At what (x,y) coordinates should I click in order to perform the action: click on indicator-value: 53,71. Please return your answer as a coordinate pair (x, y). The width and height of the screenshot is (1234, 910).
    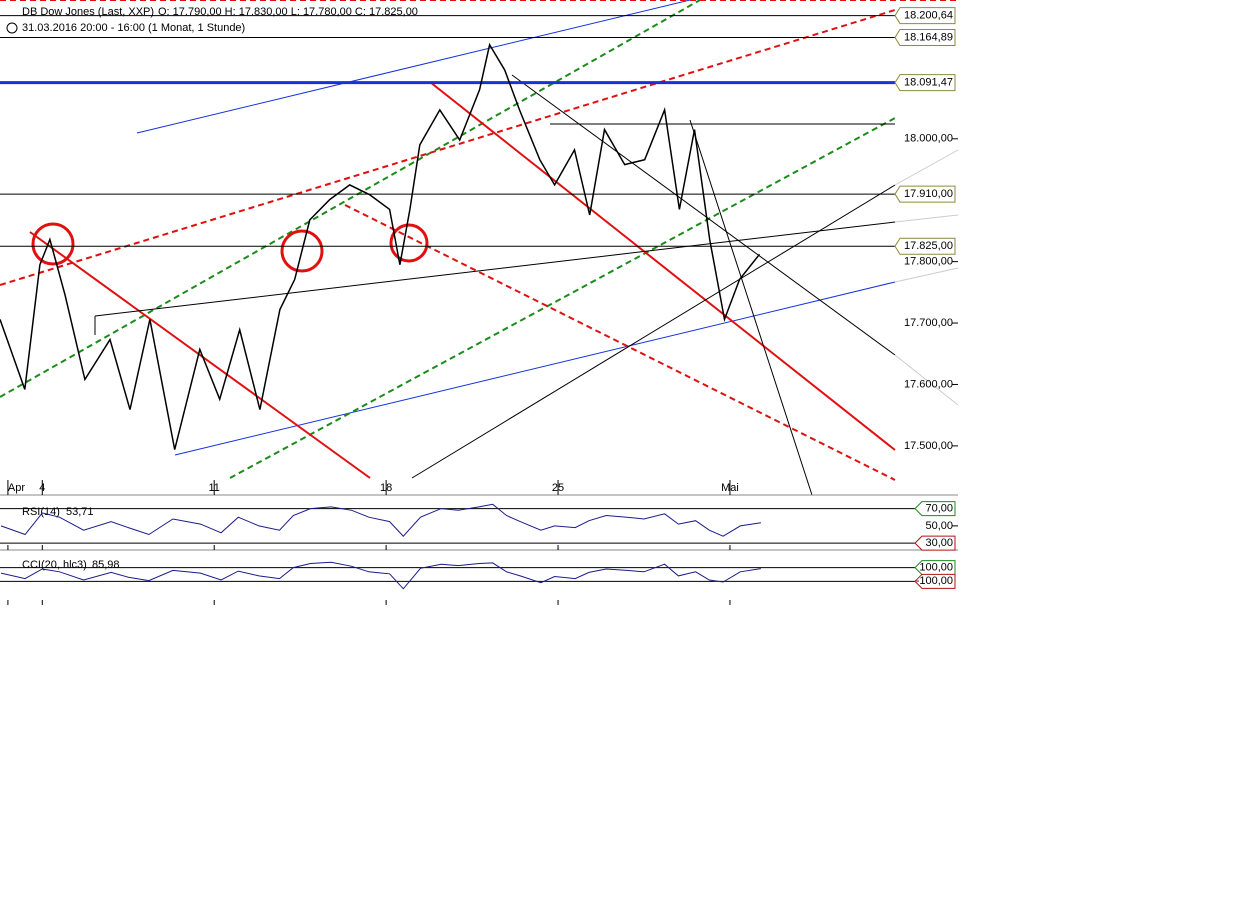
    Looking at the image, I should click on (80, 512).